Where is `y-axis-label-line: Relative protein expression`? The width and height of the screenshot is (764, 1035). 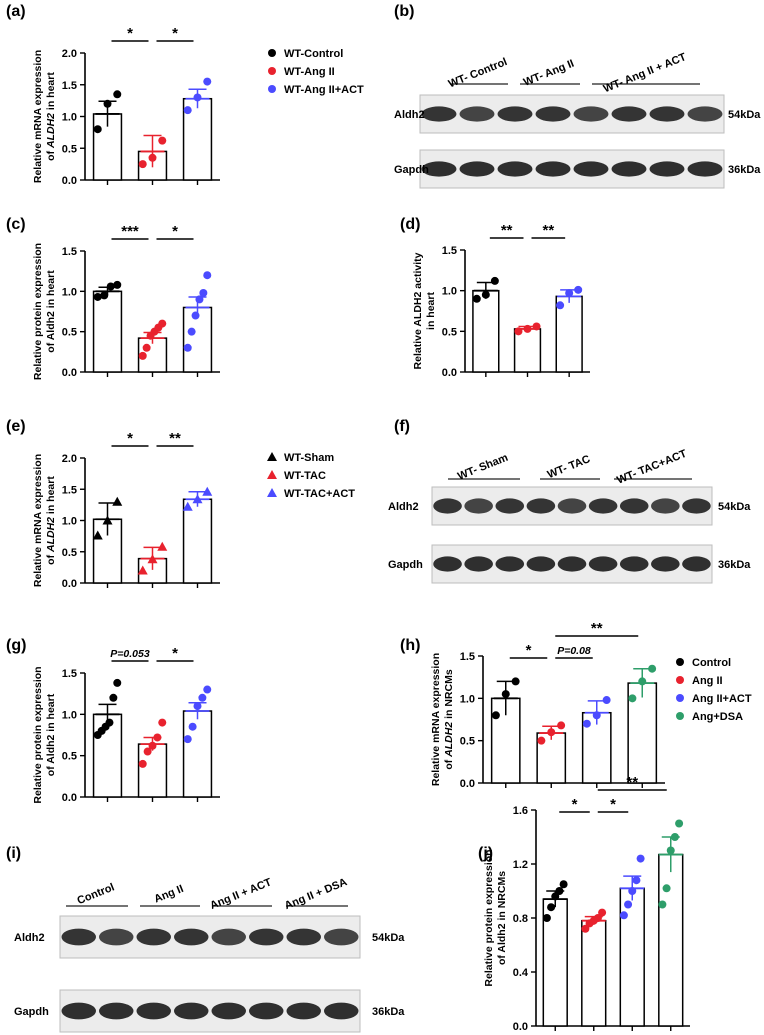
y-axis-label-line: Relative protein expression is located at coordinates (38, 311).